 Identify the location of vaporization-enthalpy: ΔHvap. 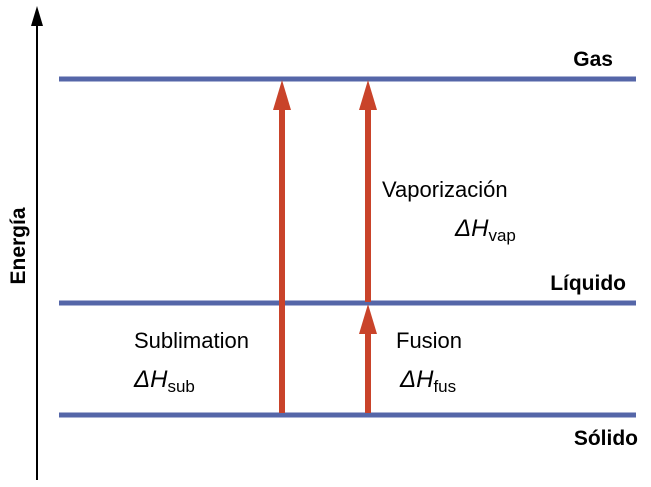
(485, 230).